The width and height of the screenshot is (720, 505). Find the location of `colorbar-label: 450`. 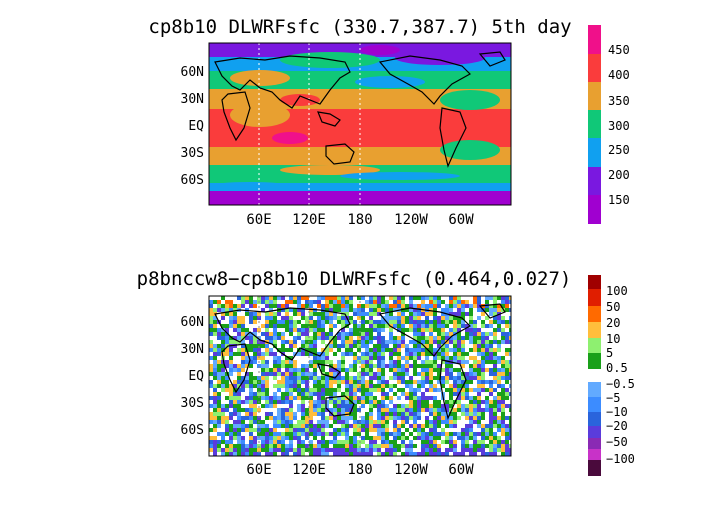

colorbar-label: 450 is located at coordinates (619, 50).